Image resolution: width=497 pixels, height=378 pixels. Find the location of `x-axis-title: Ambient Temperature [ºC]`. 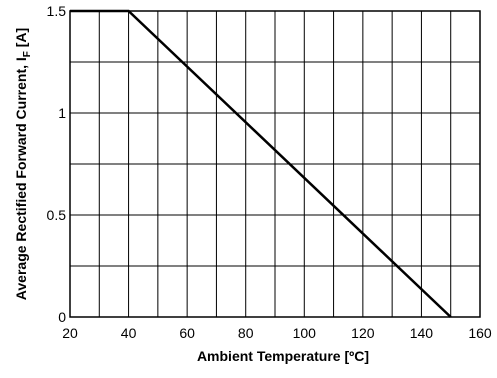

x-axis-title: Ambient Temperature [ºC] is located at coordinates (283, 356).